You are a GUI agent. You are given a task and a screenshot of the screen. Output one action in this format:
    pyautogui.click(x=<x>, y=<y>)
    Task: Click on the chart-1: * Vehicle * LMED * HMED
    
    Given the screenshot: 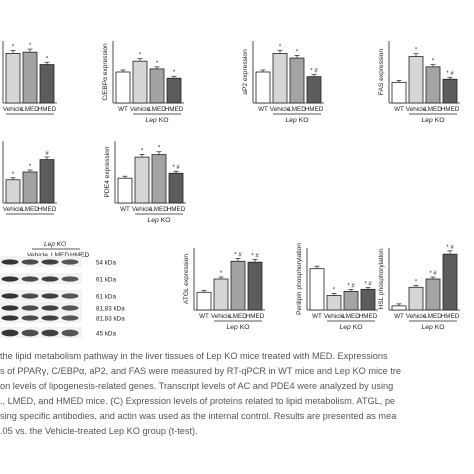 What is the action you would take?
    pyautogui.click(x=29, y=78)
    